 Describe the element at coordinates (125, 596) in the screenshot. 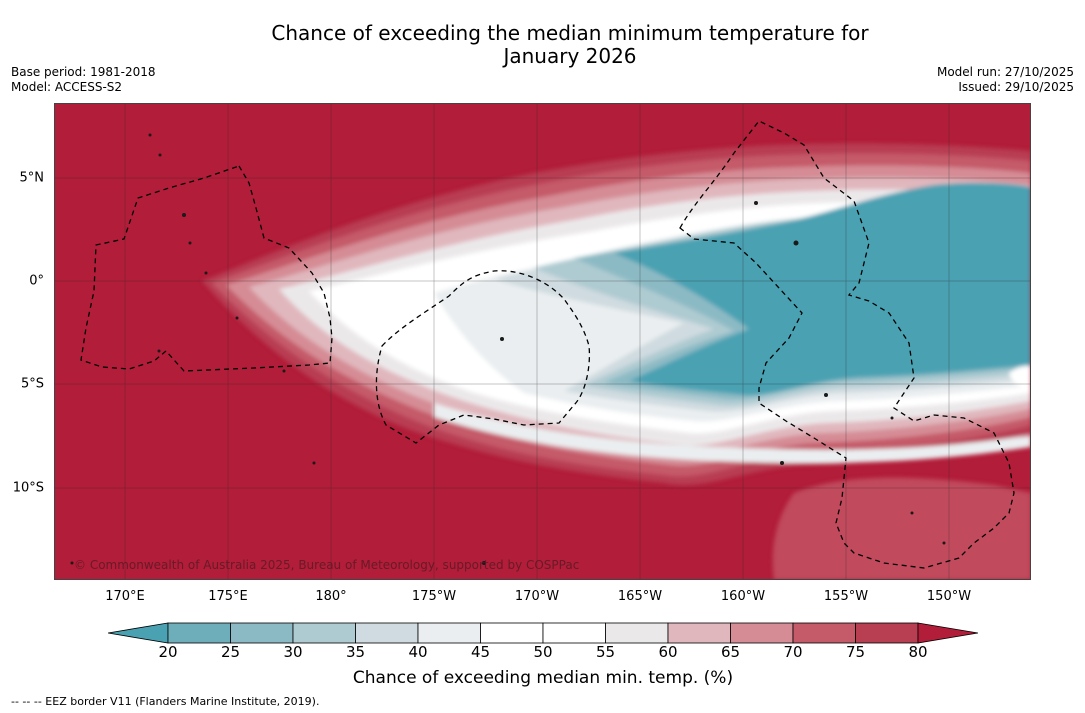

I see `lon-label: 170°E` at that location.